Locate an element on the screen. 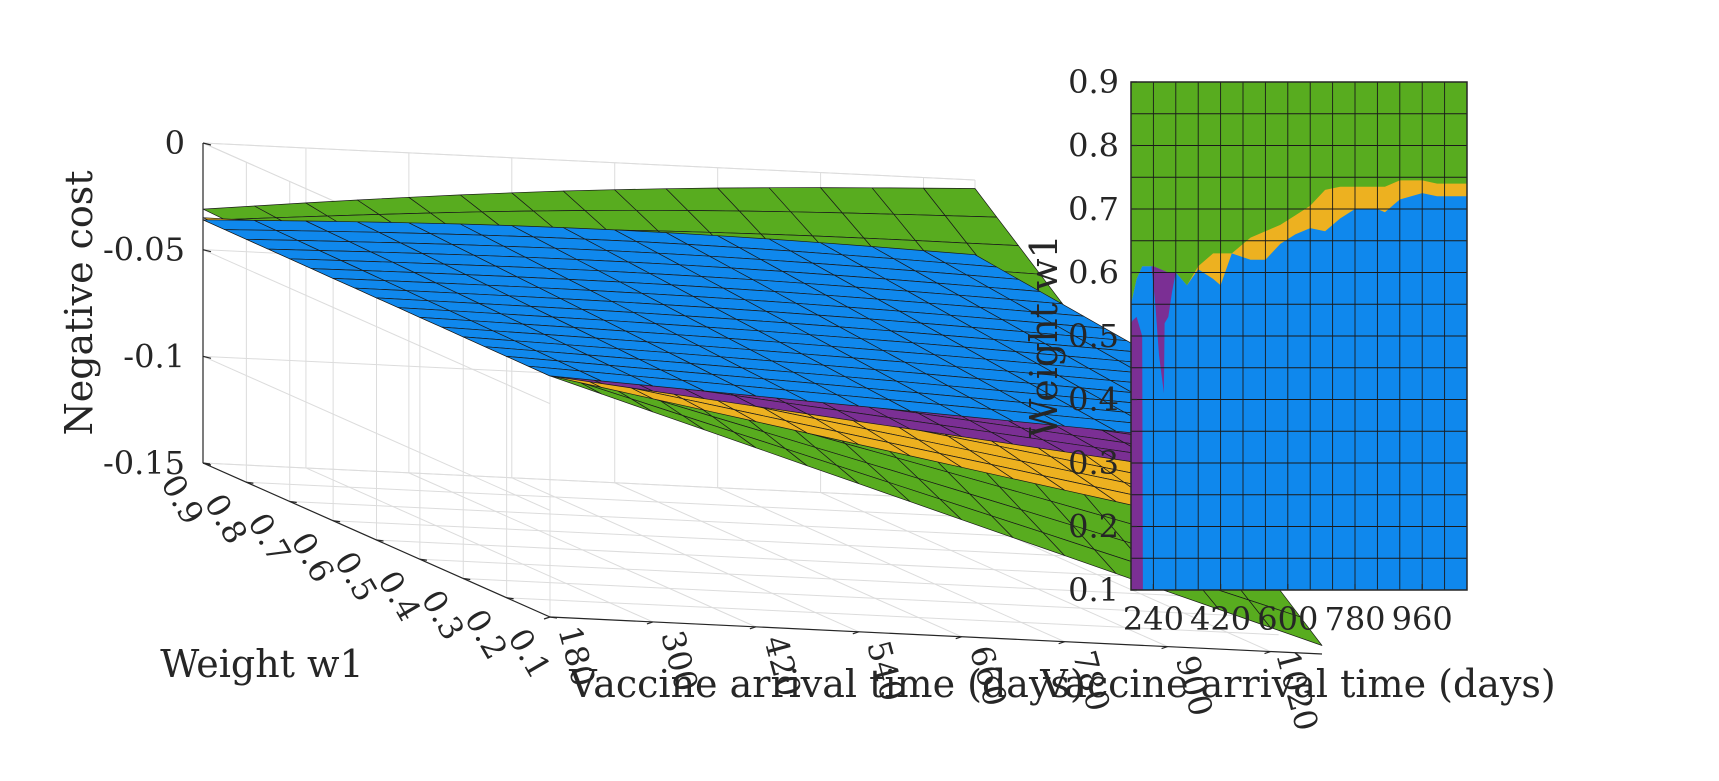 This screenshot has width=1719, height=781. x-axis-label: Vaccine arrival time (days) is located at coordinates (826, 684).